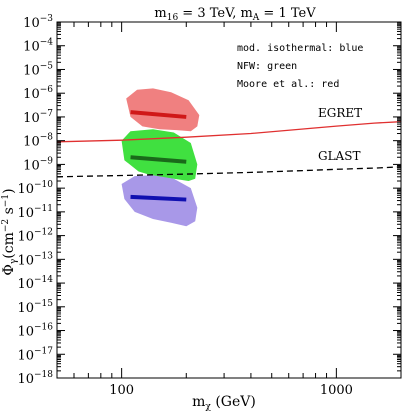  I want to click on curve-glast, so click(229, 172).